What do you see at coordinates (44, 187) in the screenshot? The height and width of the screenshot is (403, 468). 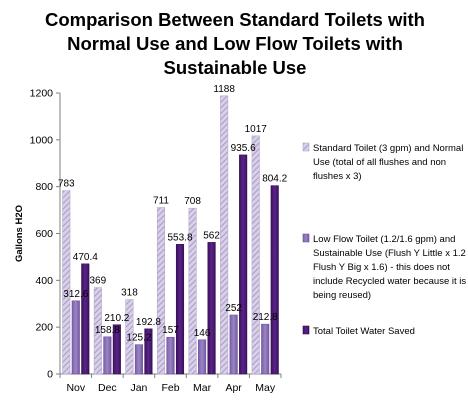 I see `y-tick-label: 800` at bounding box center [44, 187].